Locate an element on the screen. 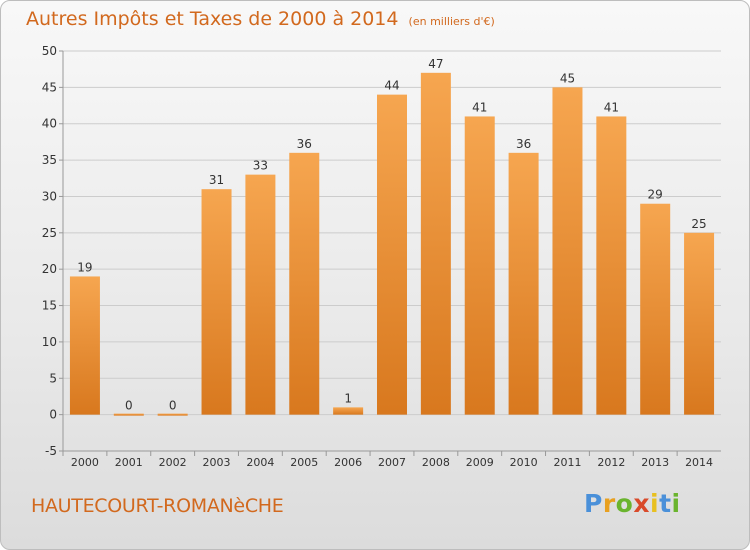 This screenshot has height=550, width=750. y-tick-label: 40 is located at coordinates (49, 124).